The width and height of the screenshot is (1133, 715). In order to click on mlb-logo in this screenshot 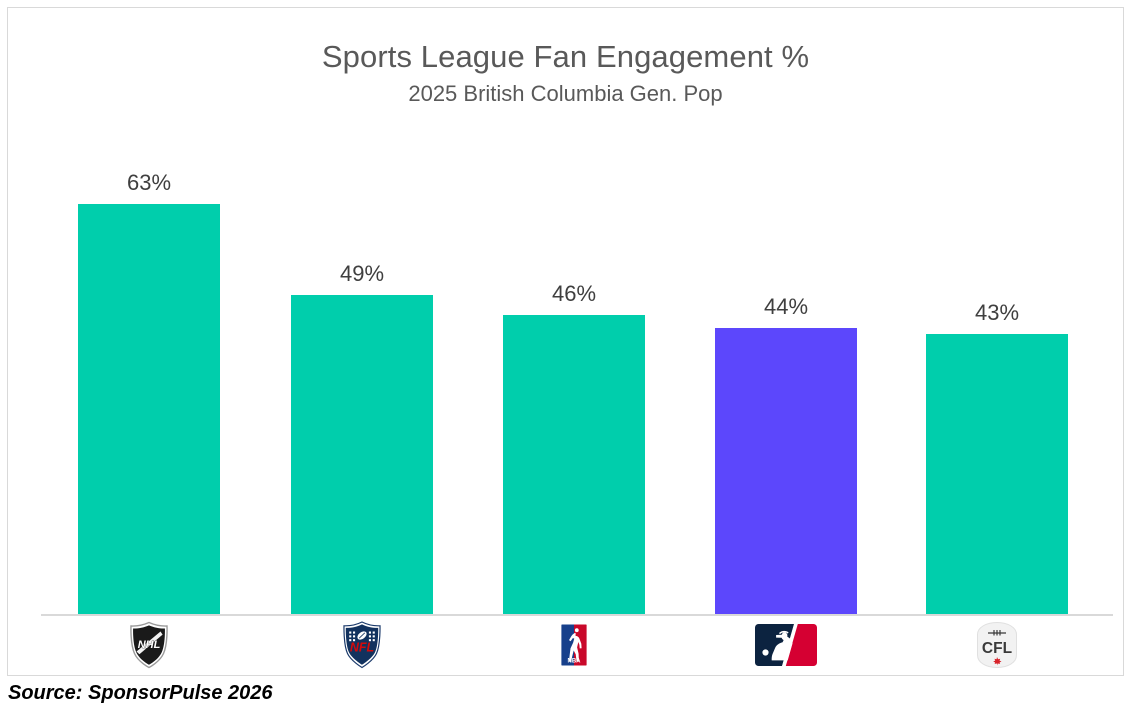, I will do `click(786, 645)`.